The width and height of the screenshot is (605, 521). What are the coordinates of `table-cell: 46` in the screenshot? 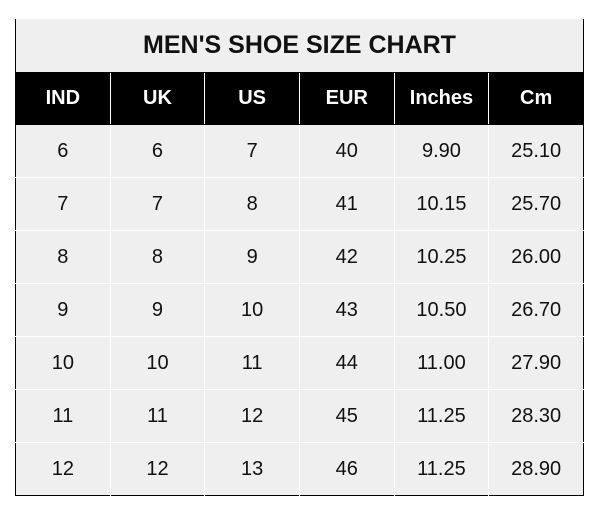 It's located at (346, 469).